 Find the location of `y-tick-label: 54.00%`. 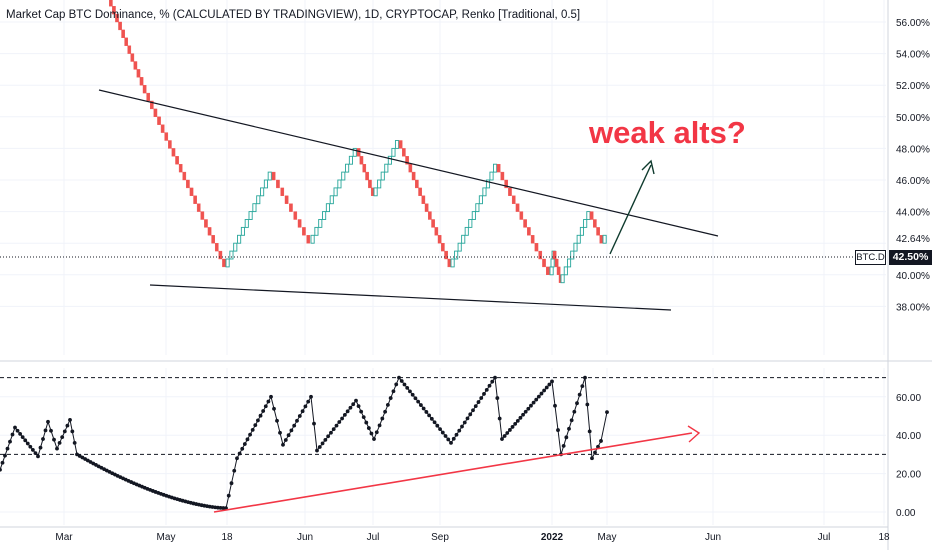

y-tick-label: 54.00% is located at coordinates (913, 55).